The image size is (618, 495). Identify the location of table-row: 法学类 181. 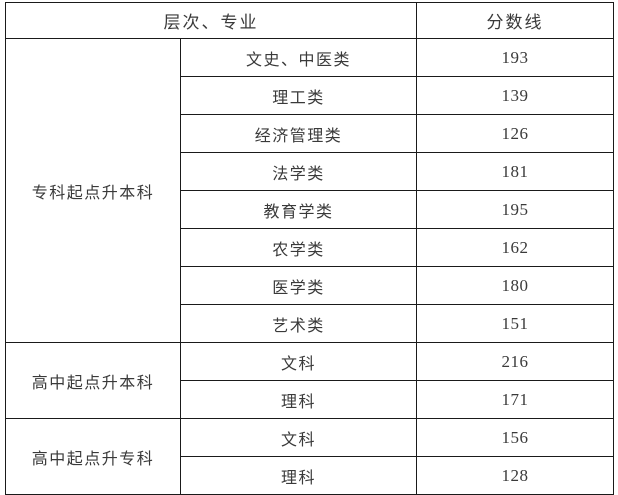
(310, 171).